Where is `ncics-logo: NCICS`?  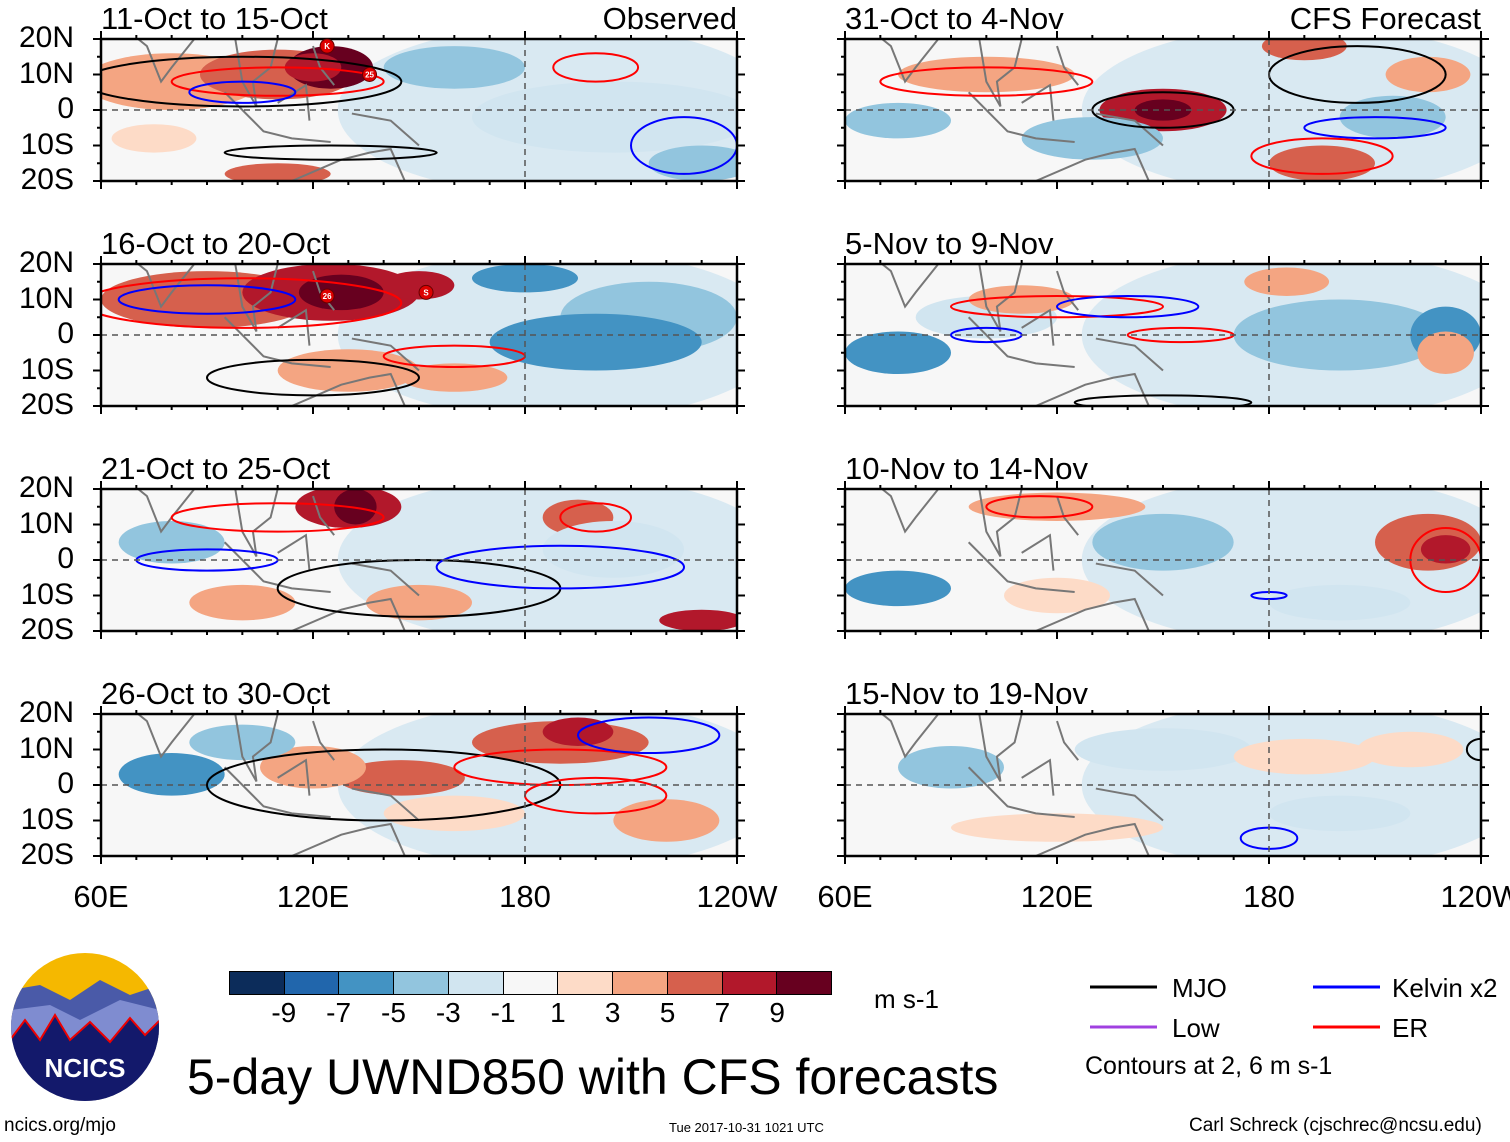 ncics-logo: NCICS is located at coordinates (85, 1027).